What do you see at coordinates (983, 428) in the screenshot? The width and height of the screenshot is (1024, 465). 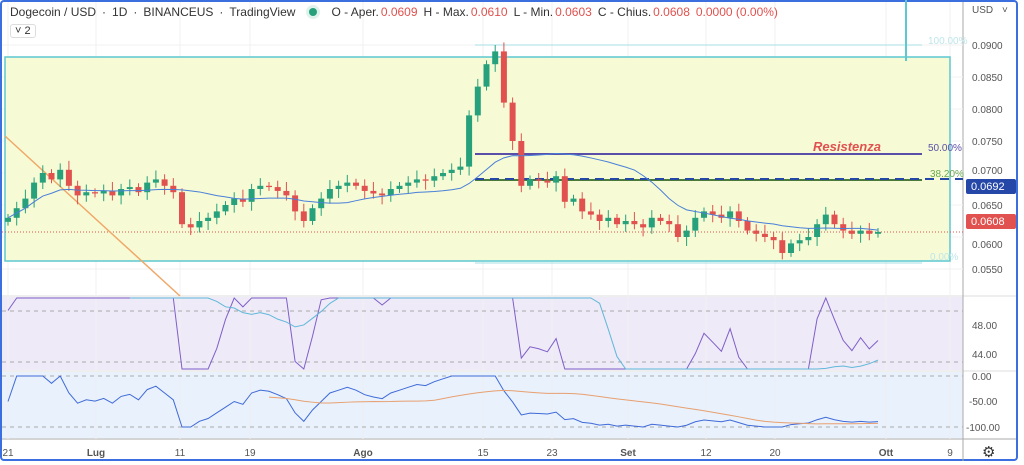 I see `osc-tick: -100.00` at bounding box center [983, 428].